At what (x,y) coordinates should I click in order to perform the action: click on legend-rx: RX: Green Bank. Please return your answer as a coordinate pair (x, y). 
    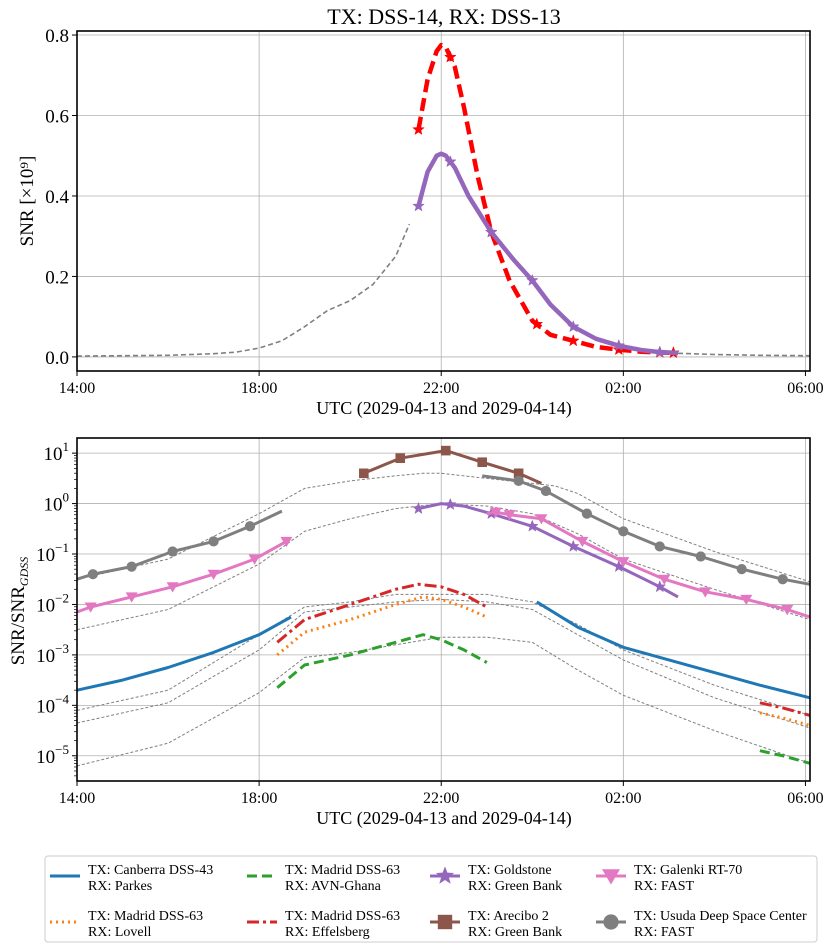
    Looking at the image, I should click on (515, 886).